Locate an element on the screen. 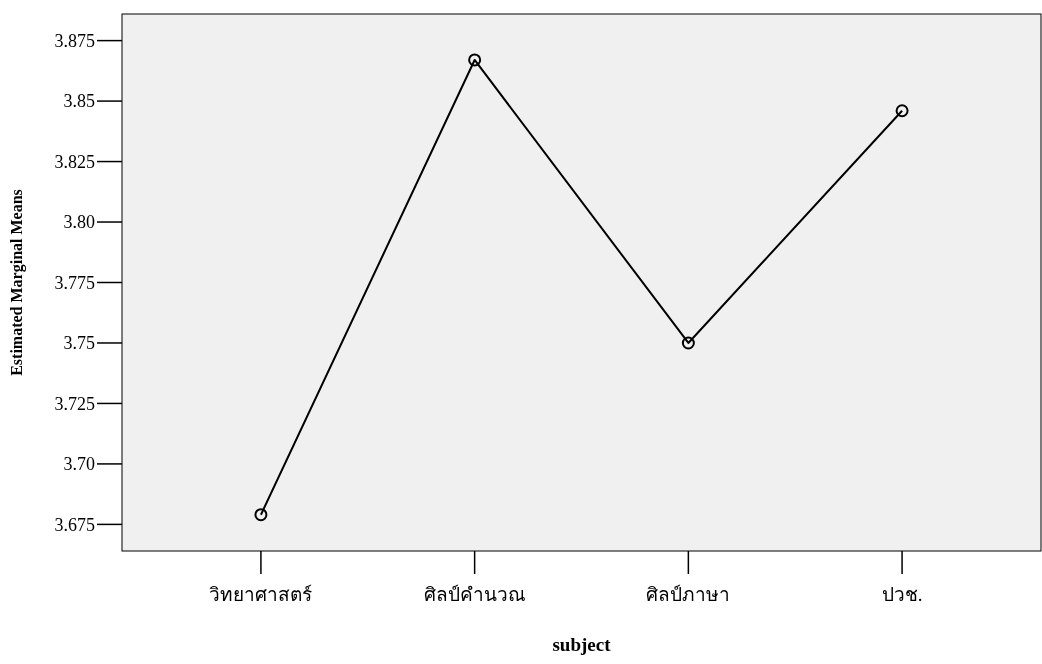  y-tick-label: 3.80 is located at coordinates (79, 222).